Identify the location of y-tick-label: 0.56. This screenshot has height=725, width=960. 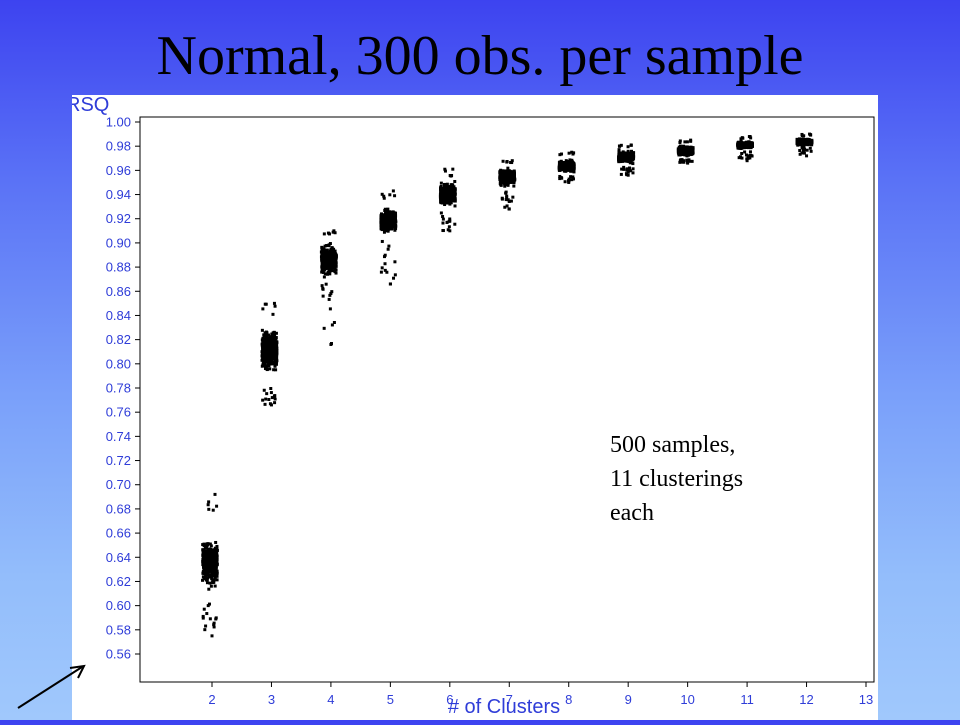
(118, 654).